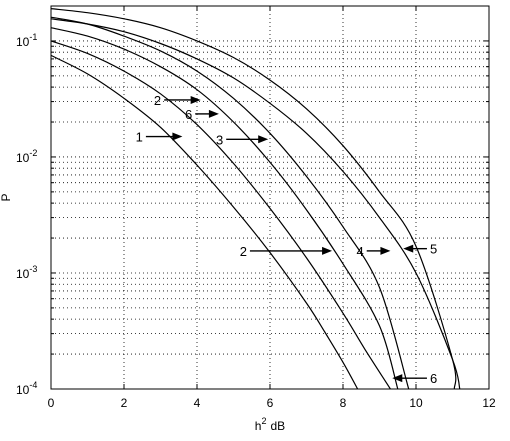  I want to click on y-tick-exponent: -3, so click(33, 269).